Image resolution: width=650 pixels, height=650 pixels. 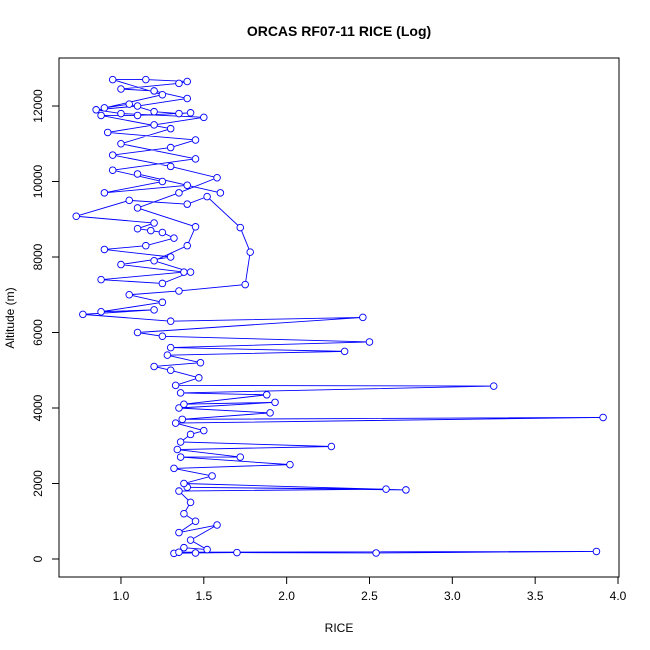 What do you see at coordinates (10, 317) in the screenshot?
I see `y-axis-label: Altitude (m)` at bounding box center [10, 317].